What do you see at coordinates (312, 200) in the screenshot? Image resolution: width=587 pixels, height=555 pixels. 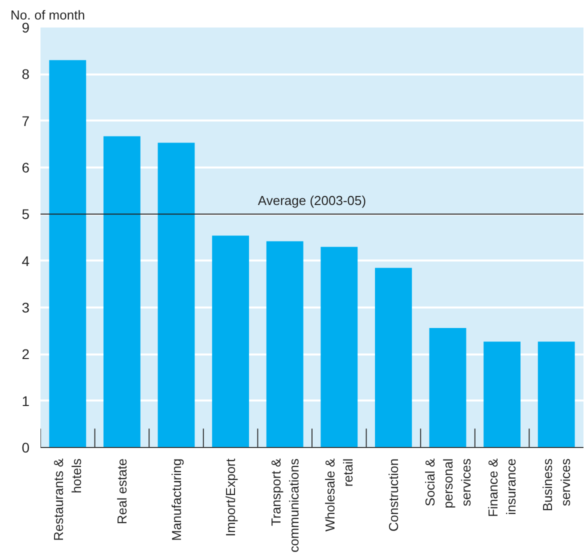 I see `ref-line-label: Average (2003-05)` at bounding box center [312, 200].